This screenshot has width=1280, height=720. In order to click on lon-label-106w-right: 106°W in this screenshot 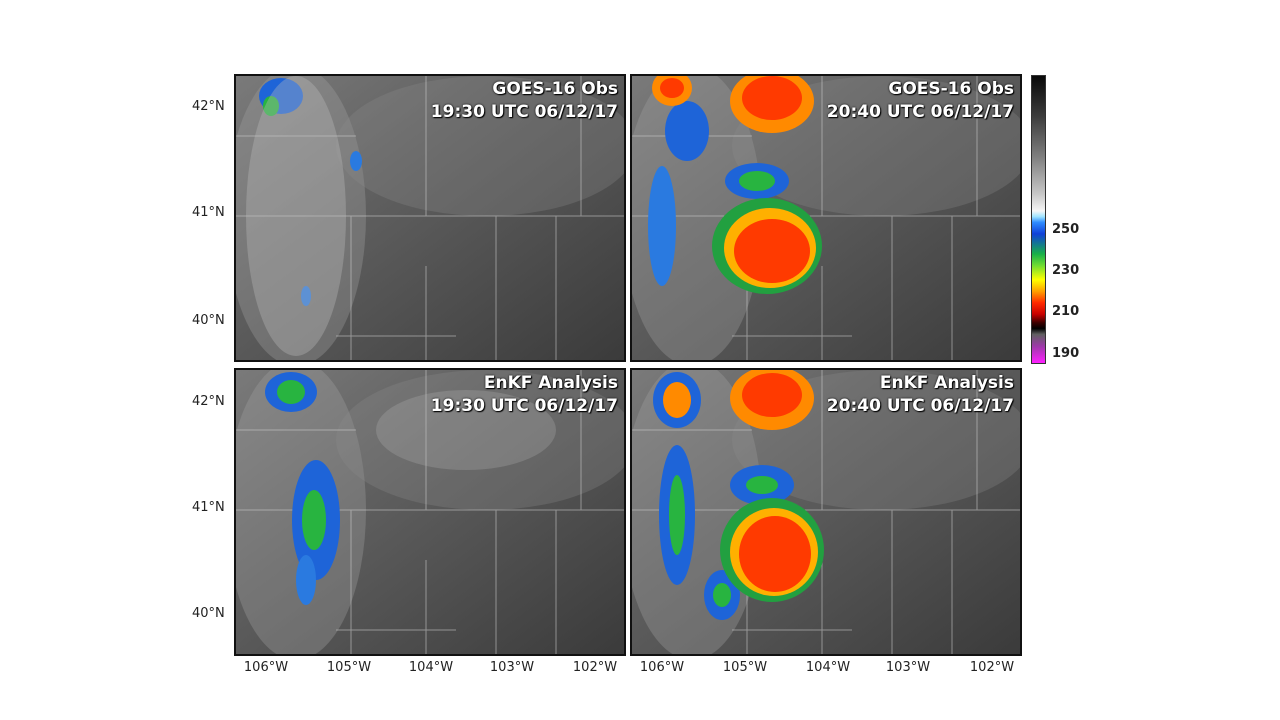, I will do `click(662, 667)`.